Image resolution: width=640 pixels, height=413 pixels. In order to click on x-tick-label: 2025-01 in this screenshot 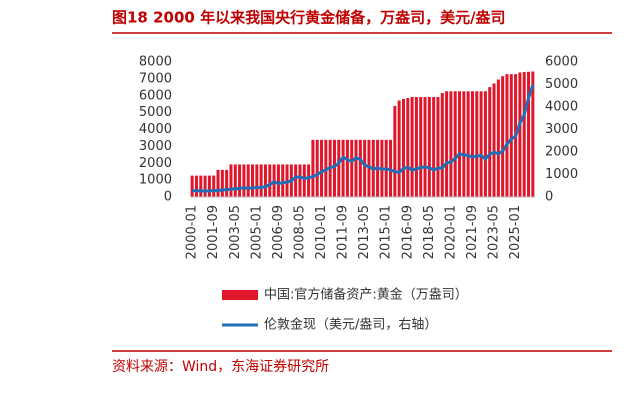, I will do `click(515, 232)`.